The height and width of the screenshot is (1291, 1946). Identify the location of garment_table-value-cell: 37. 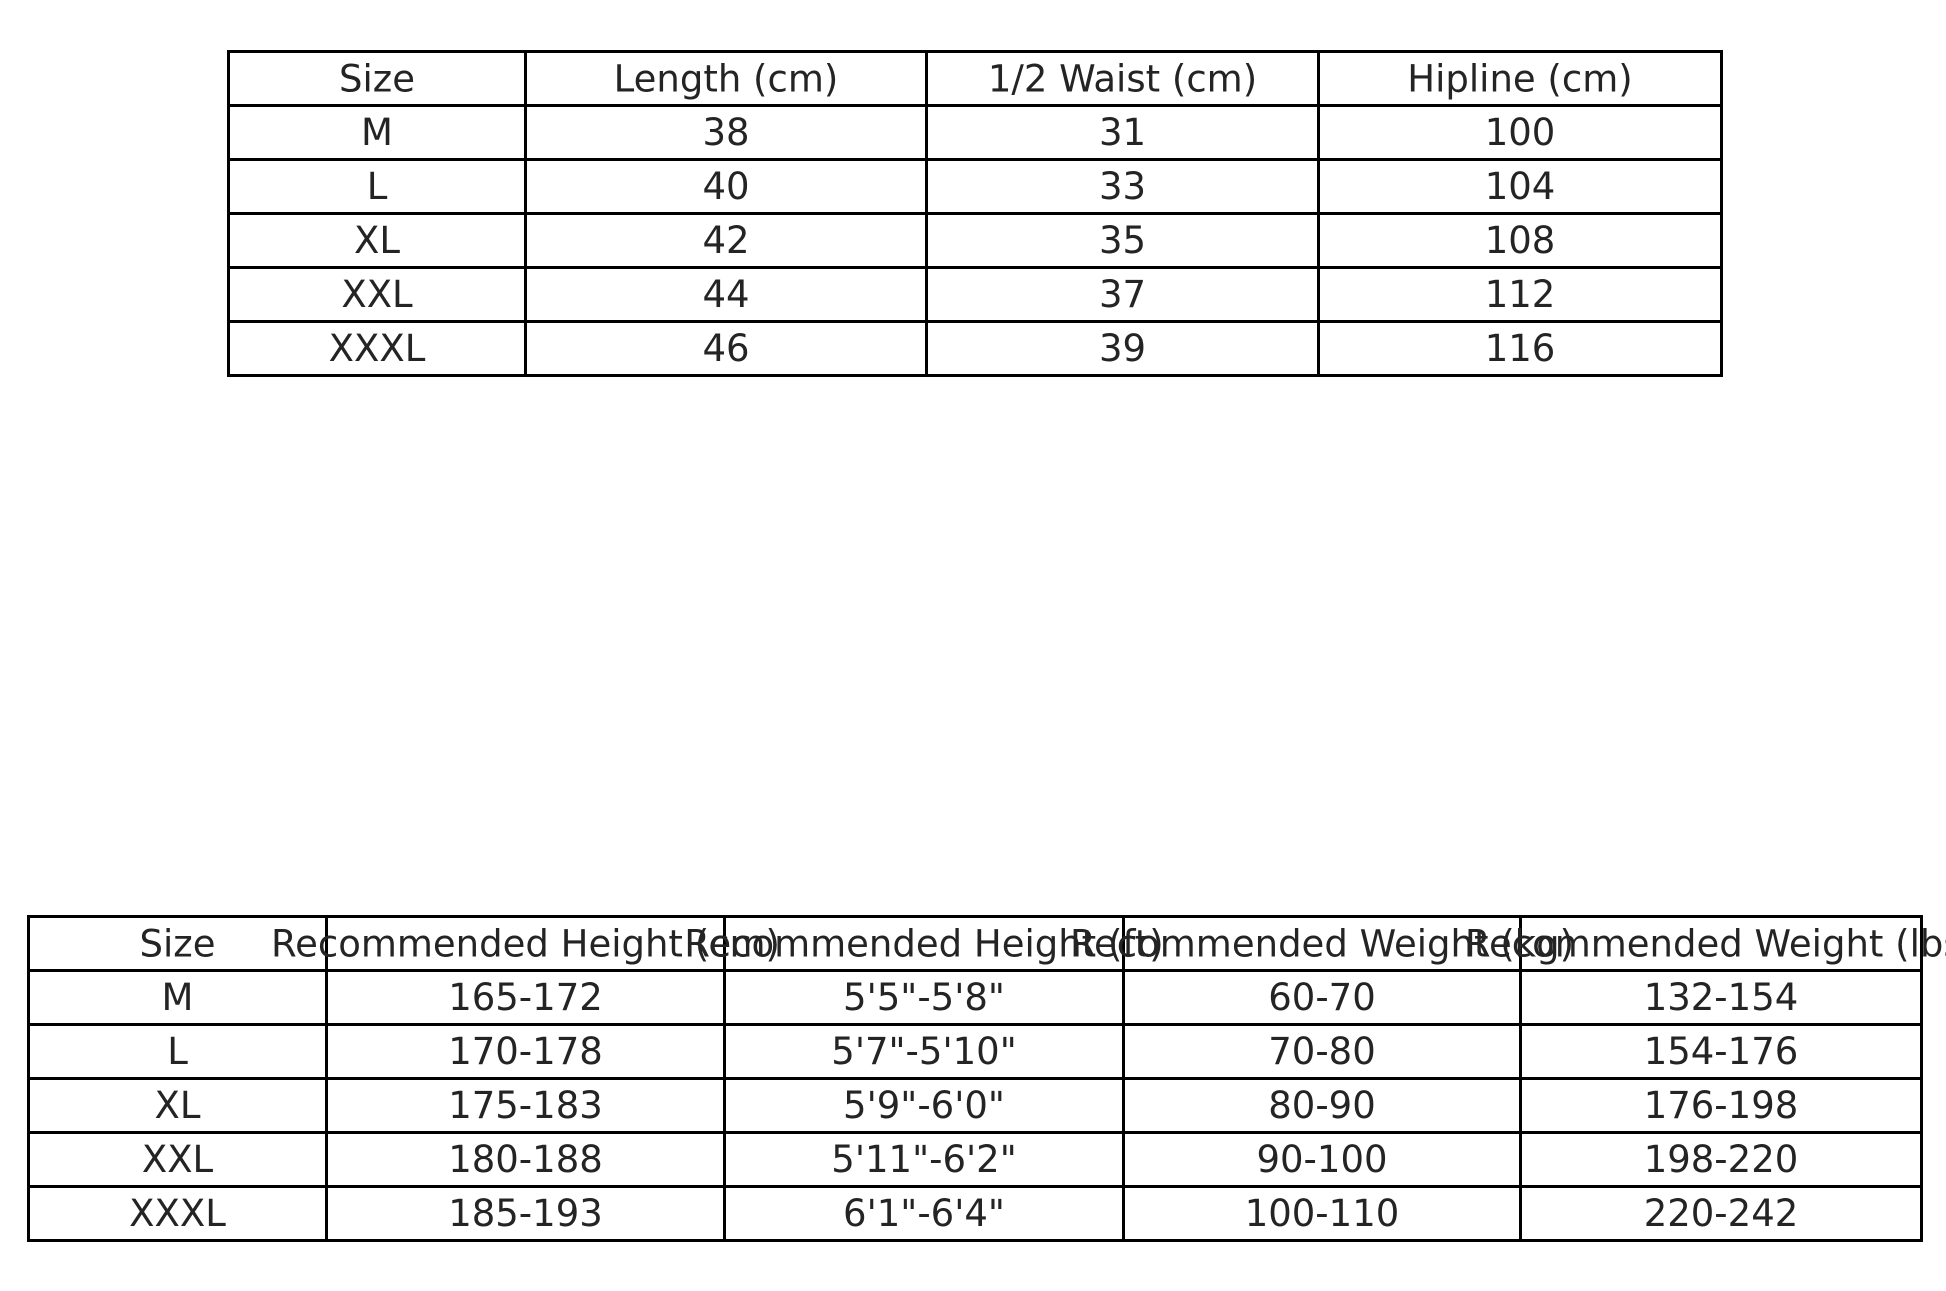
(1122, 294).